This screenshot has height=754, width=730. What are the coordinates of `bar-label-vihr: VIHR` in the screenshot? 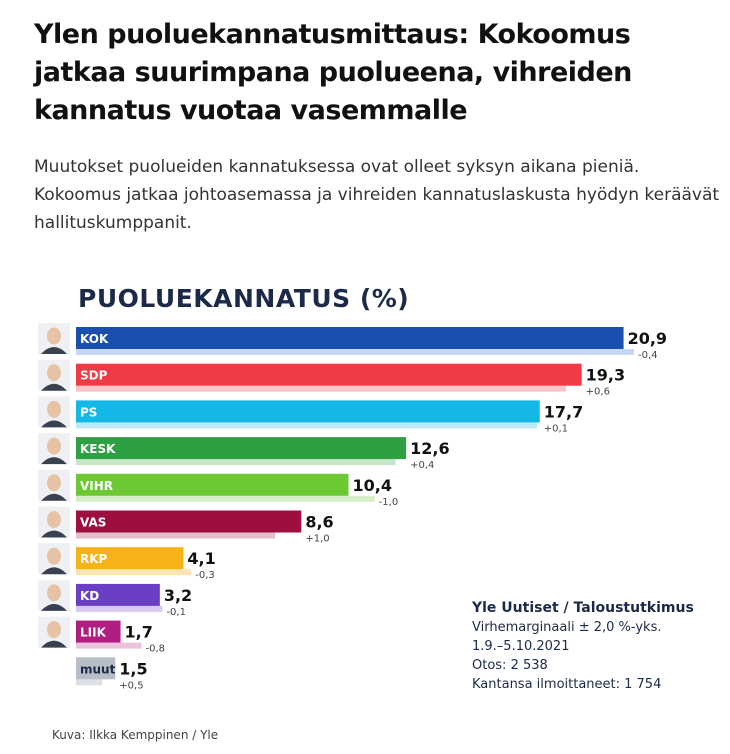 It's located at (96, 486).